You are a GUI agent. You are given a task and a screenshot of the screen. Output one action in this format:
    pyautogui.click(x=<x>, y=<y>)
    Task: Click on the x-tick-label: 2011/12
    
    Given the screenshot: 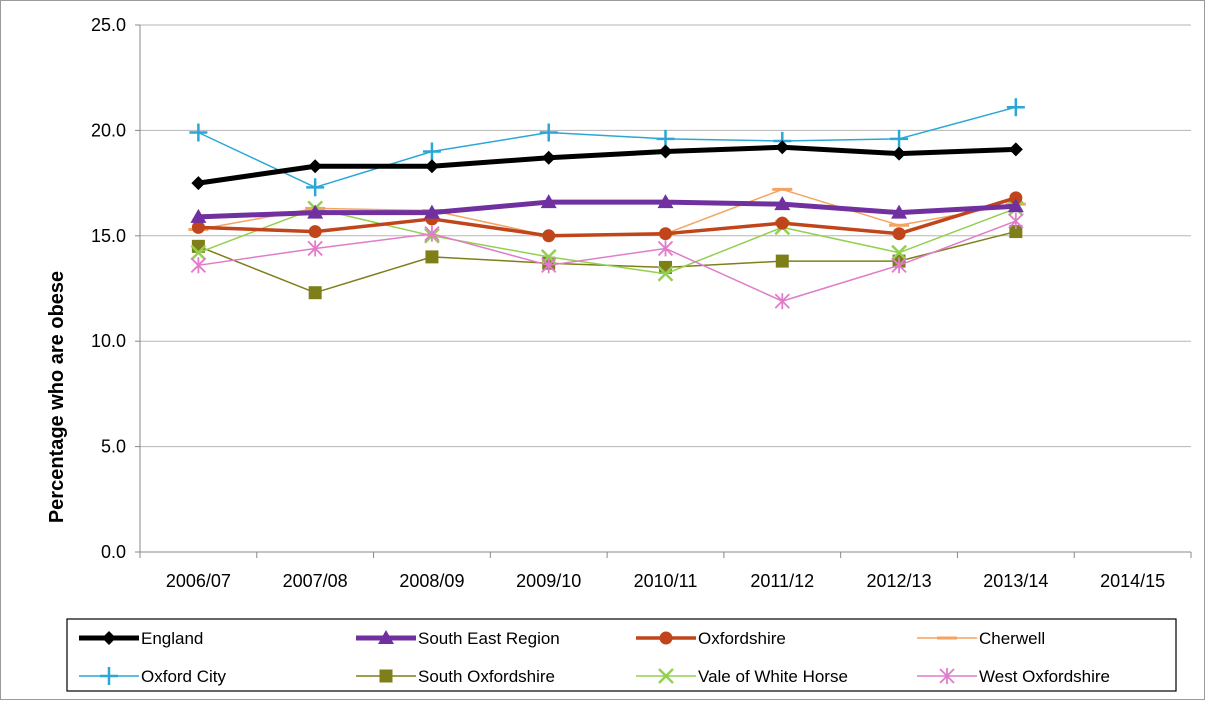 What is the action you would take?
    pyautogui.click(x=782, y=581)
    